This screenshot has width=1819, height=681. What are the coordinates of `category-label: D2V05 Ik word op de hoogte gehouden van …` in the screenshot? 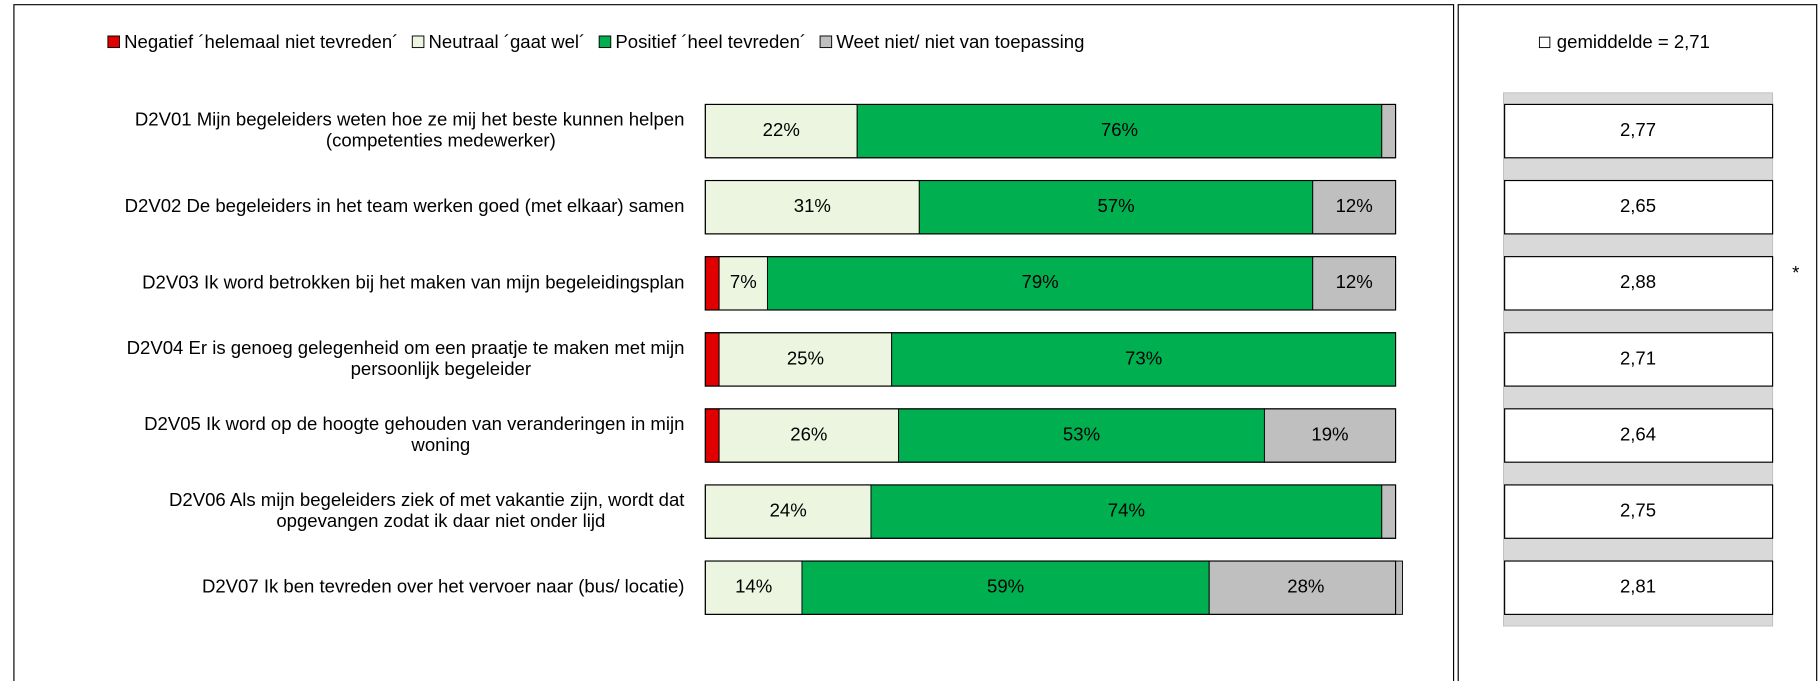 It's located at (414, 434).